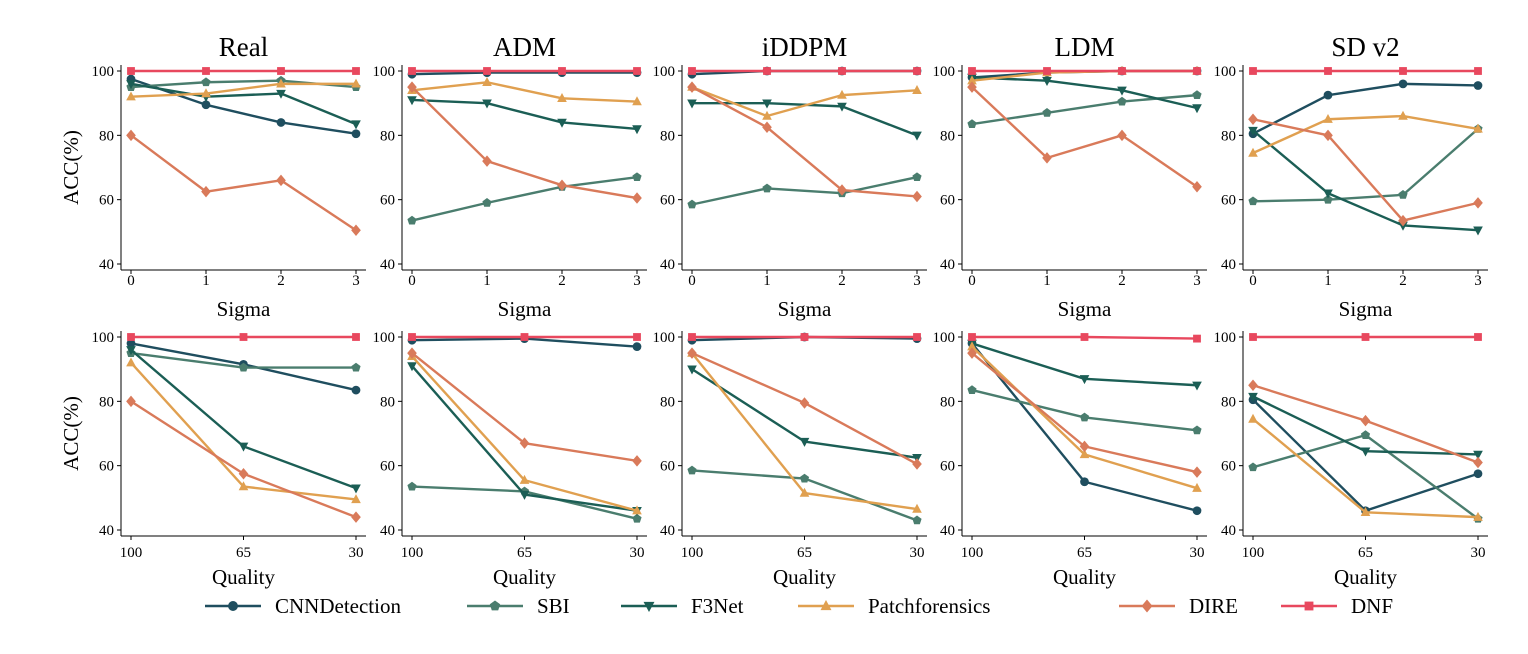  What do you see at coordinates (1365, 165) in the screenshot?
I see `series-line-sbi` at bounding box center [1365, 165].